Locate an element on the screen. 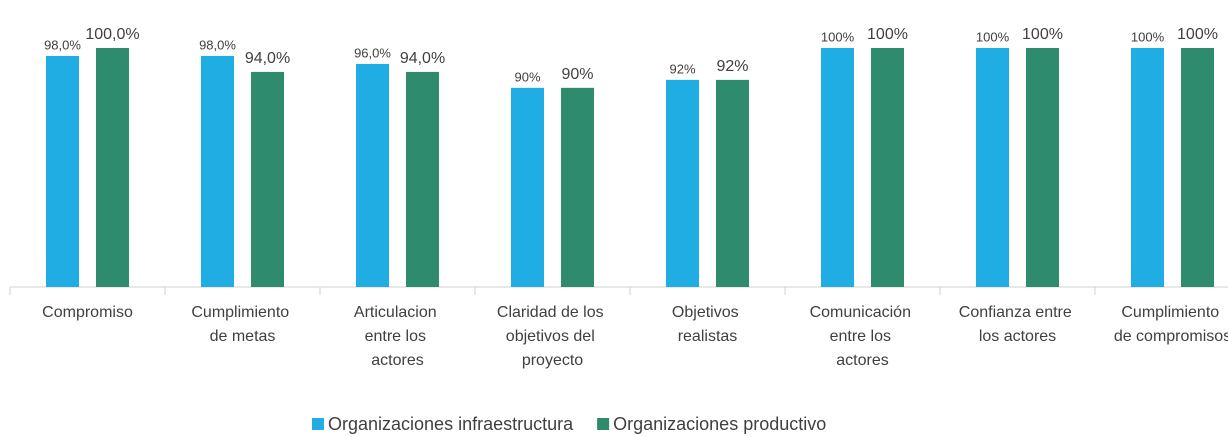  label-line: proyecto is located at coordinates (552, 360).